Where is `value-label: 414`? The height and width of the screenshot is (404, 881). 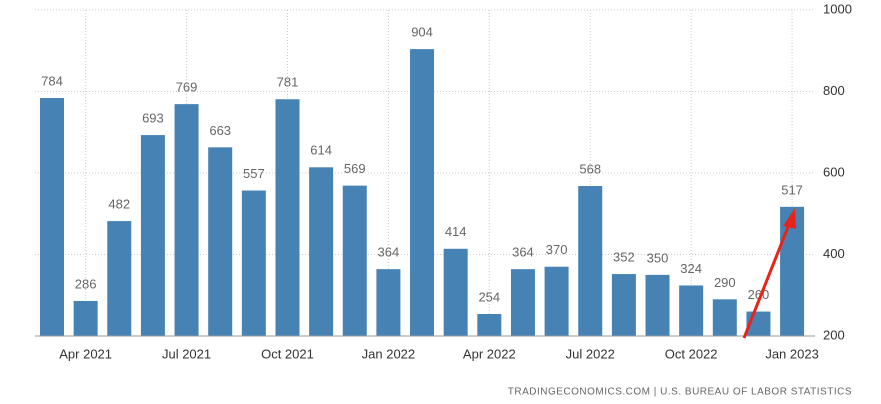
value-label: 414 is located at coordinates (456, 231).